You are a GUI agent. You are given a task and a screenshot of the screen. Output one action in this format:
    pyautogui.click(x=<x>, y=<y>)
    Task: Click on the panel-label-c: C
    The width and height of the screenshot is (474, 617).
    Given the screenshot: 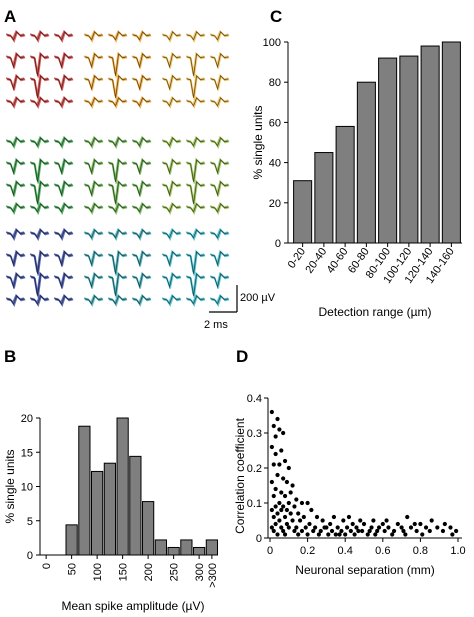 What is the action you would take?
    pyautogui.click(x=276, y=16)
    